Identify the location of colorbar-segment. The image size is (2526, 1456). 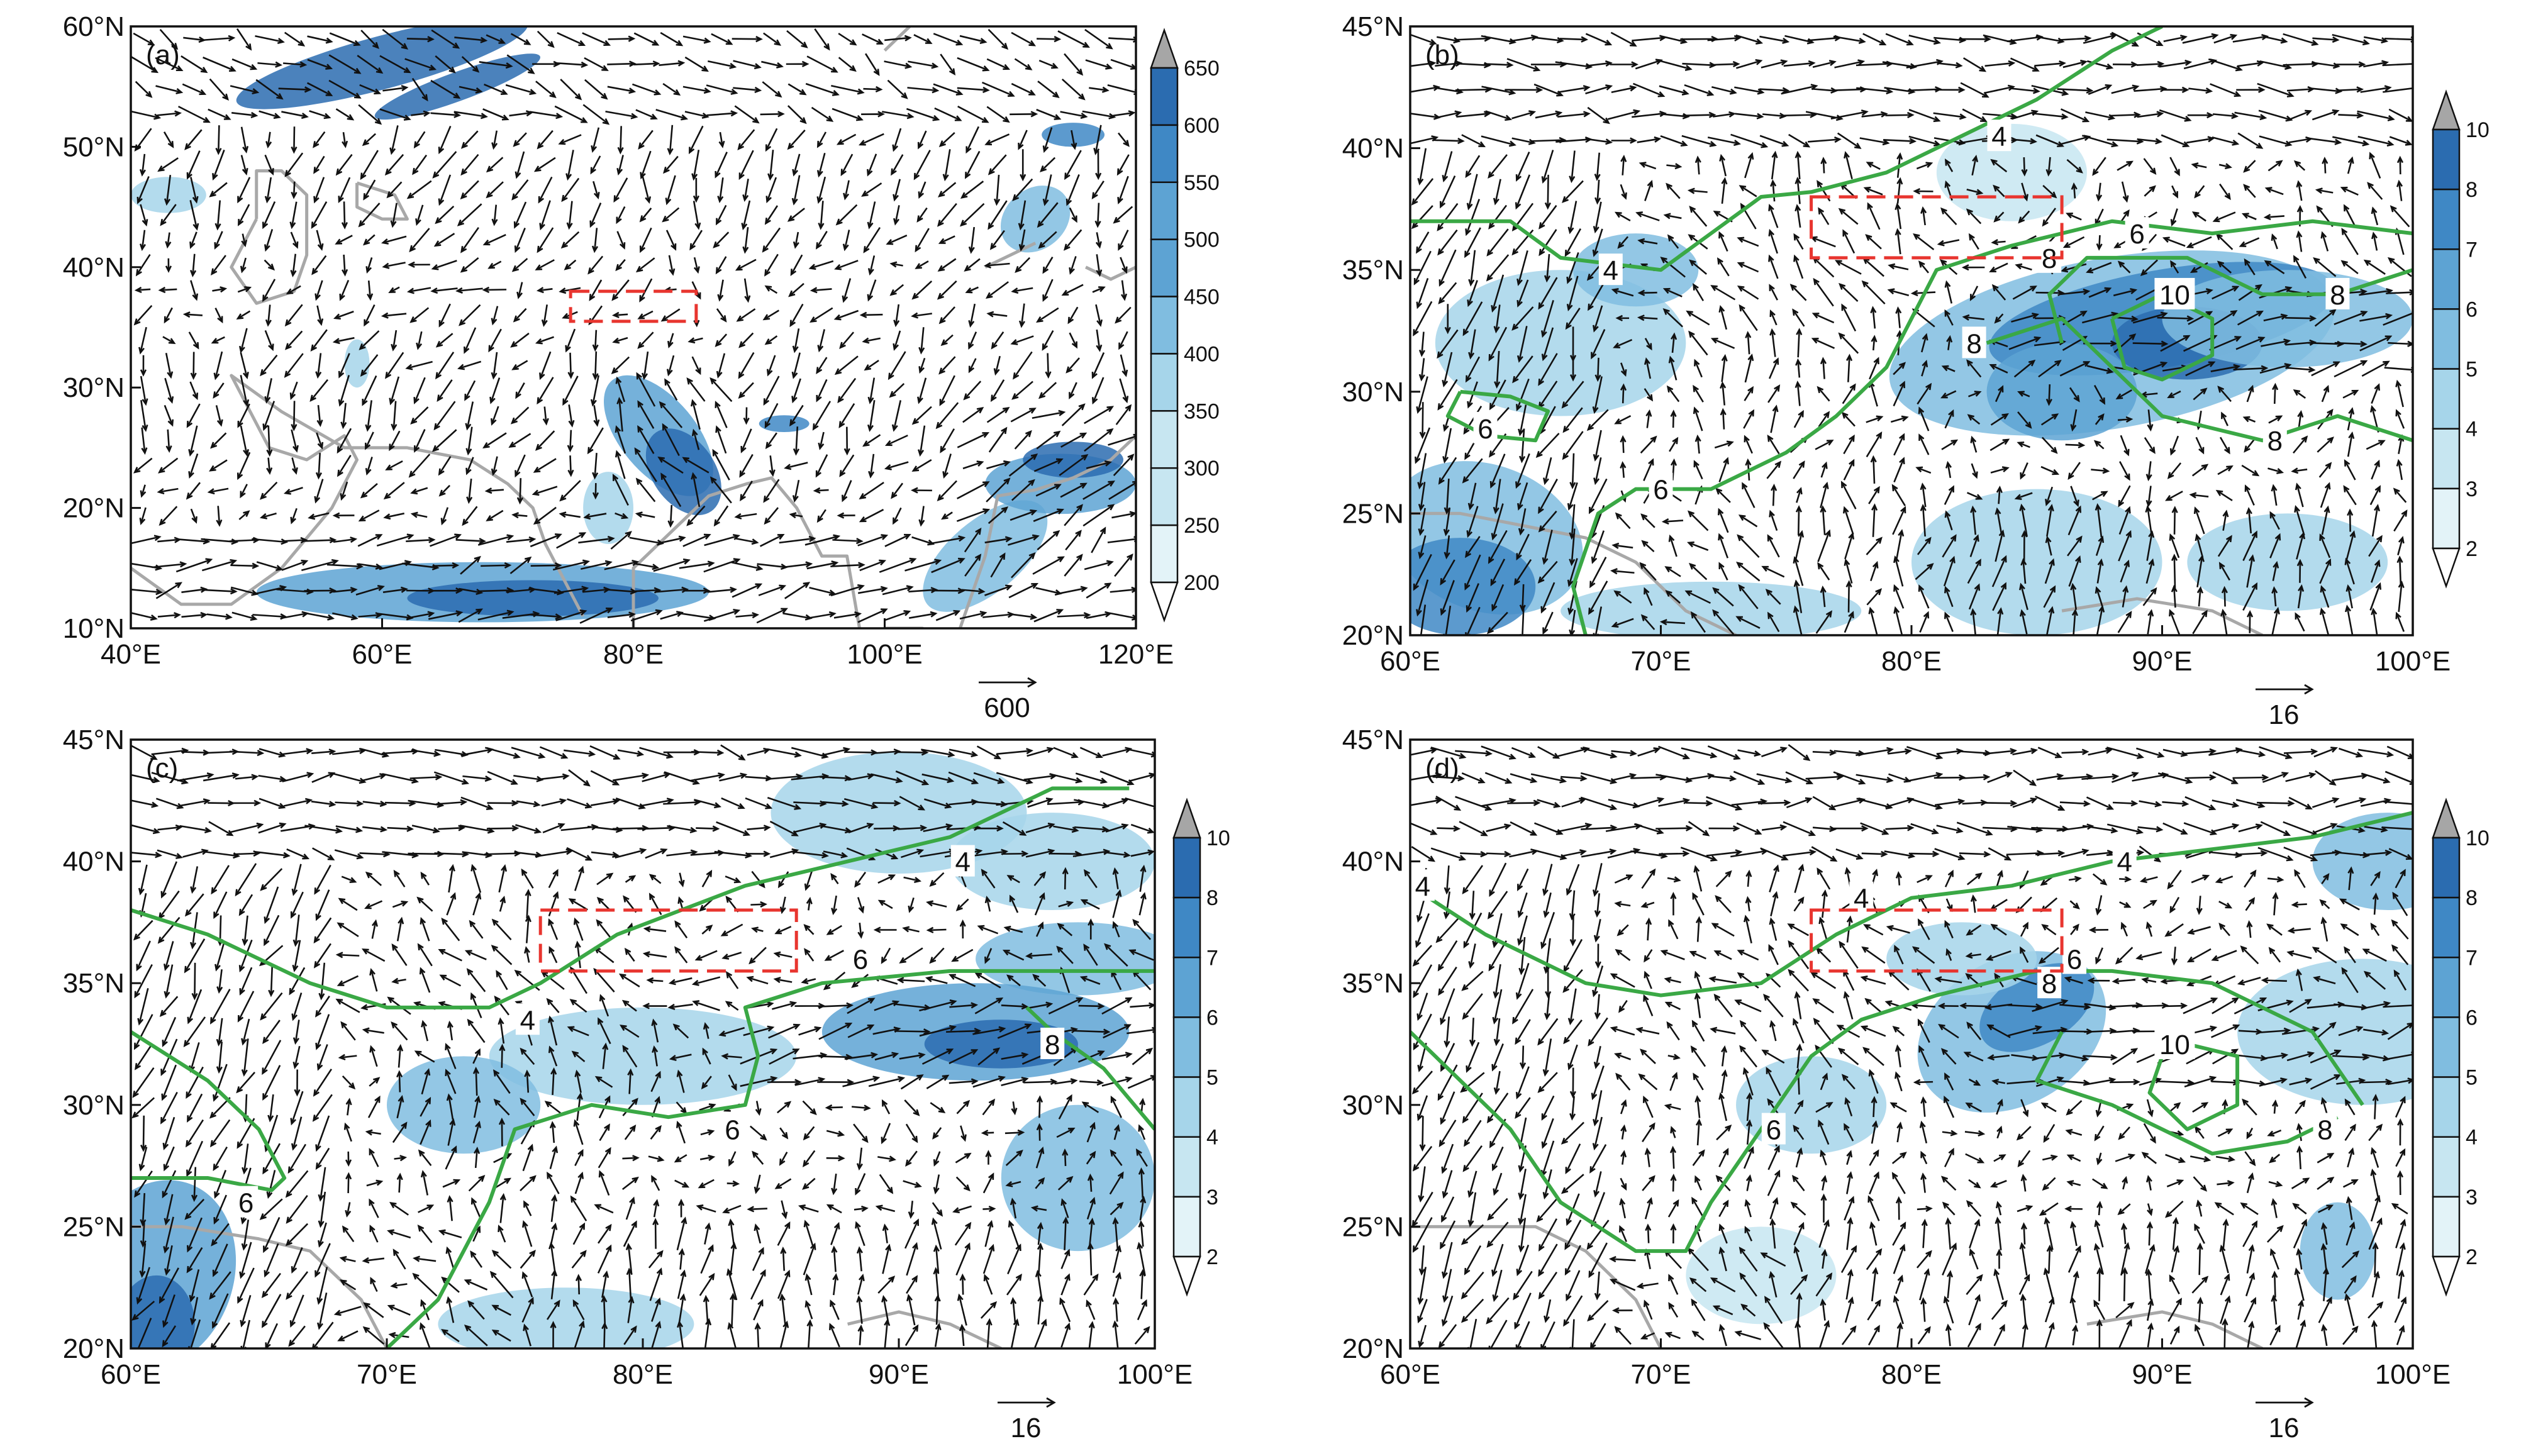
(2446, 159).